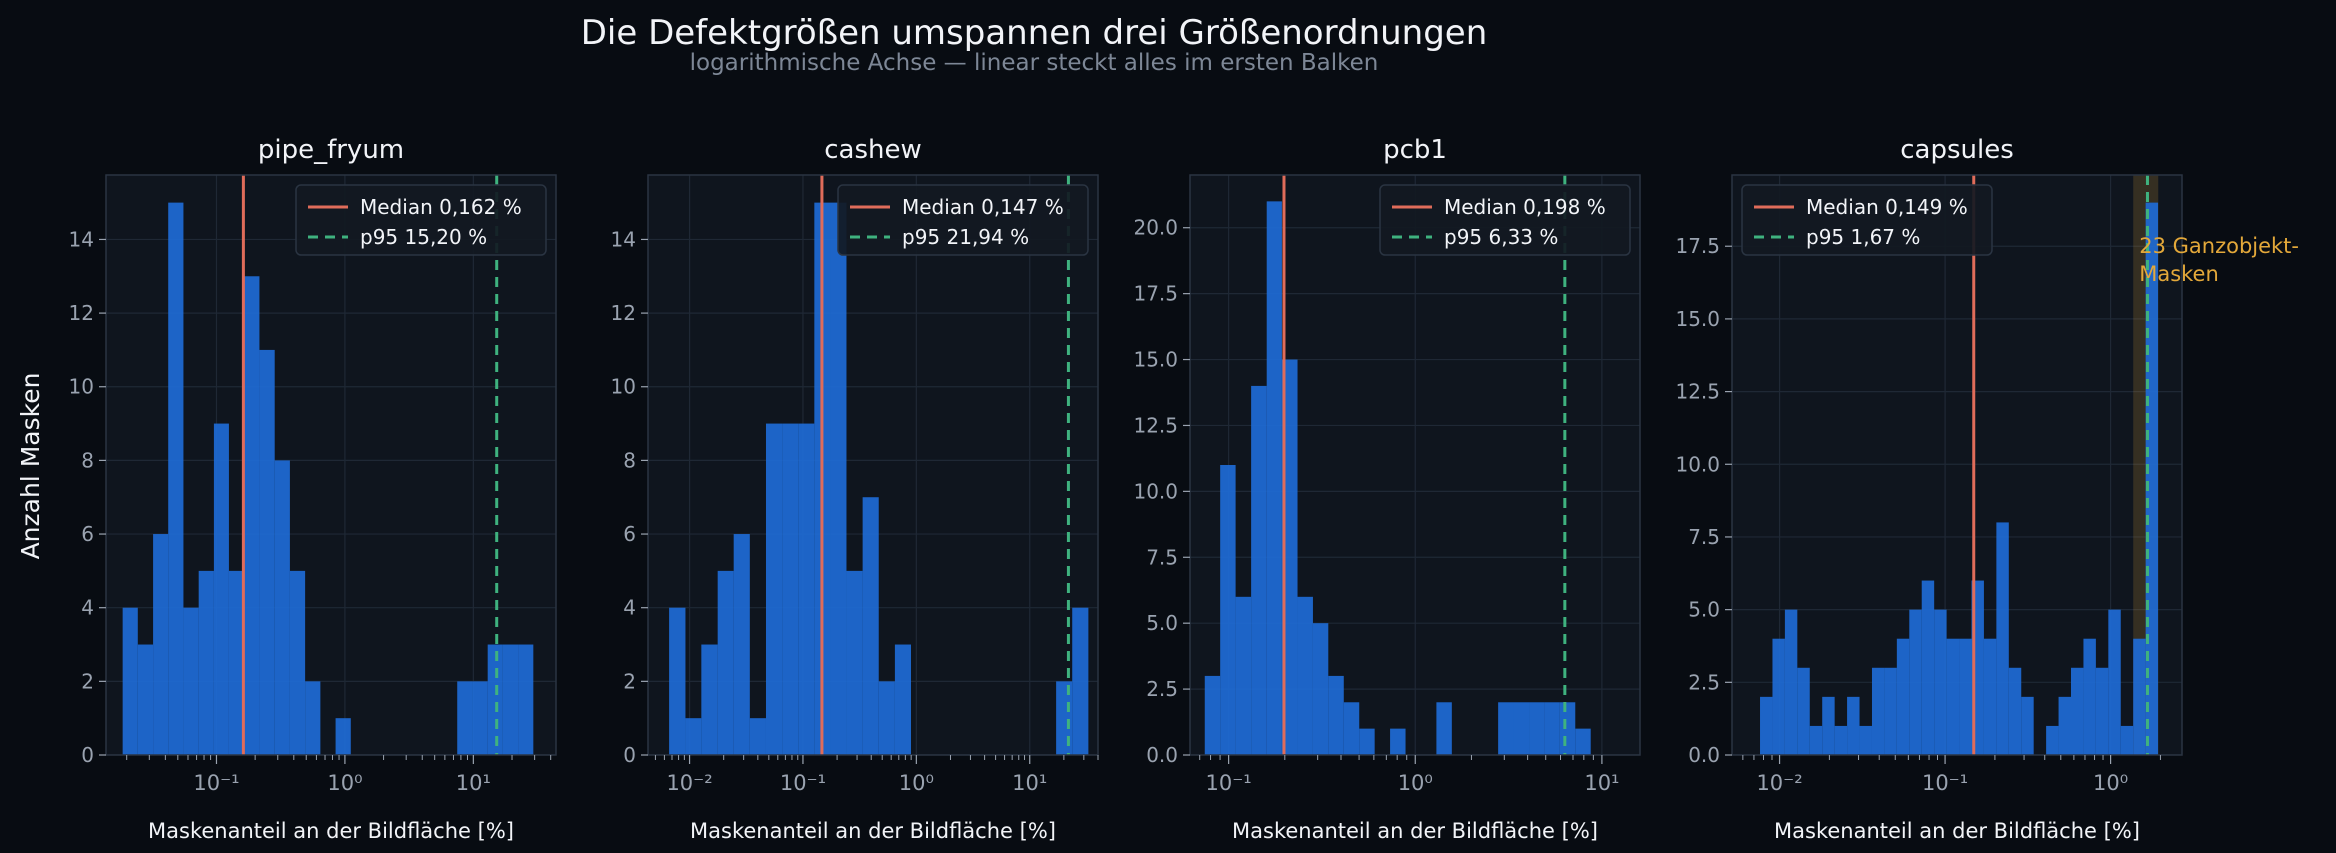  Describe the element at coordinates (1697, 246) in the screenshot. I see `y-tick-label: 17.5` at that location.